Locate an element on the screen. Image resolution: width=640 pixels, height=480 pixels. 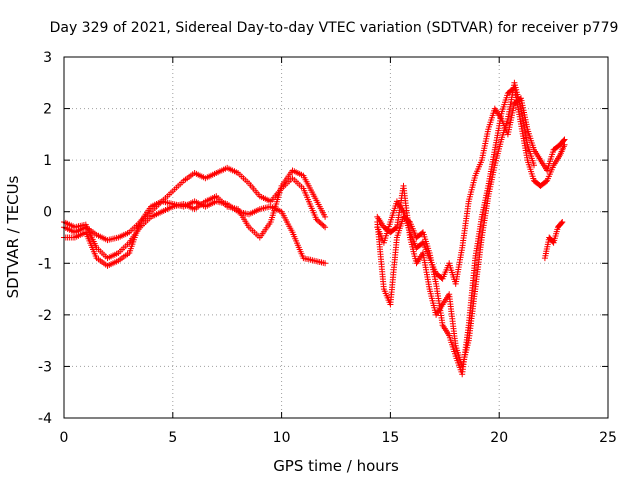
x-tick-label: 10 is located at coordinates (282, 438).